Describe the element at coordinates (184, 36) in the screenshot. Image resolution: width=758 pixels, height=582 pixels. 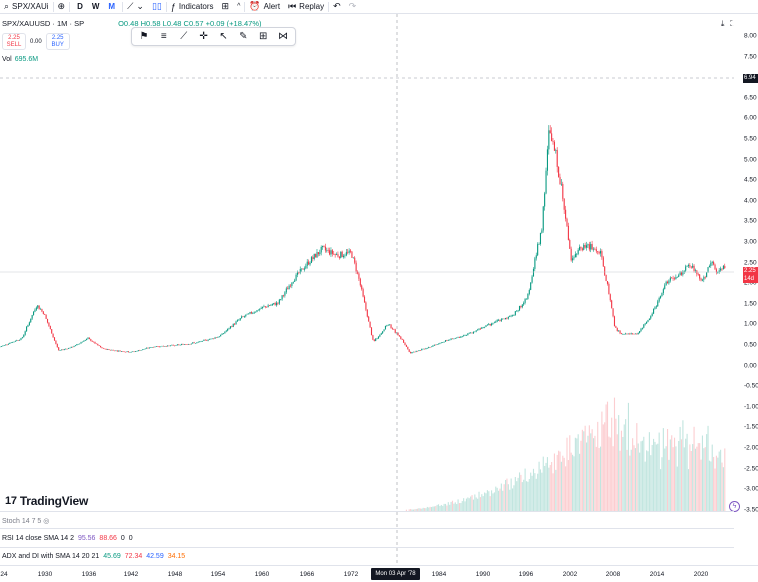
I see `trendline-icon: ⟋` at that location.